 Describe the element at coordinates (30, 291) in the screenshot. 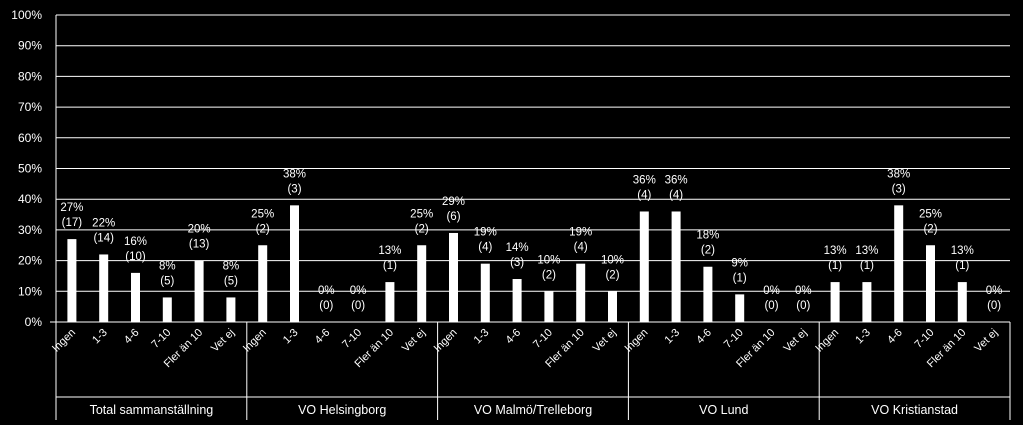

I see `y-tick-label: 10%` at that location.